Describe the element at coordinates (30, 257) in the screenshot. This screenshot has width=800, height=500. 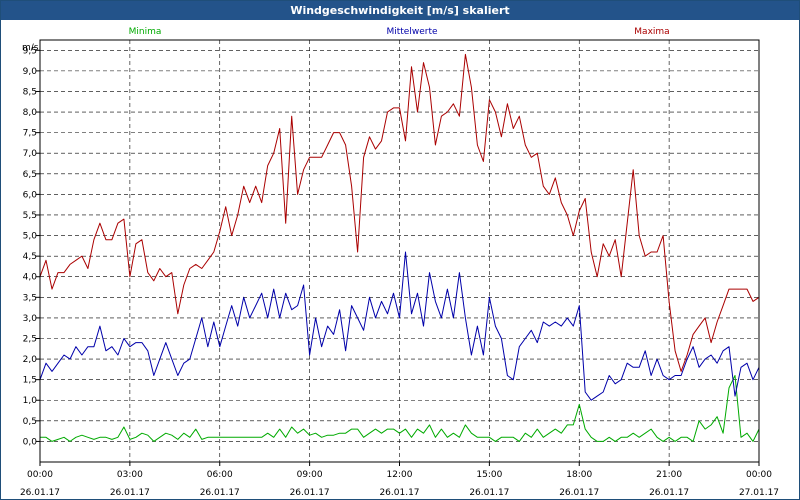
I see `y-tick-label: 4,5` at that location.